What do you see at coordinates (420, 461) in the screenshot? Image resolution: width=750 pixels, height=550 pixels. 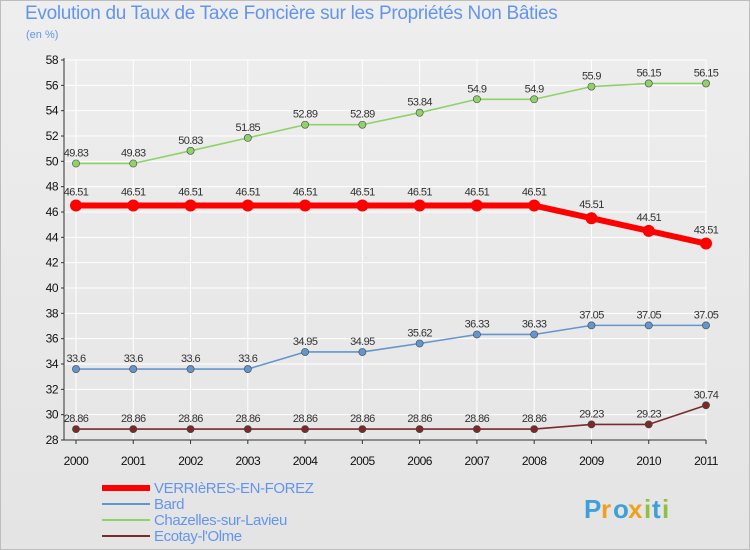 I see `x-tick-label: 2006` at bounding box center [420, 461].